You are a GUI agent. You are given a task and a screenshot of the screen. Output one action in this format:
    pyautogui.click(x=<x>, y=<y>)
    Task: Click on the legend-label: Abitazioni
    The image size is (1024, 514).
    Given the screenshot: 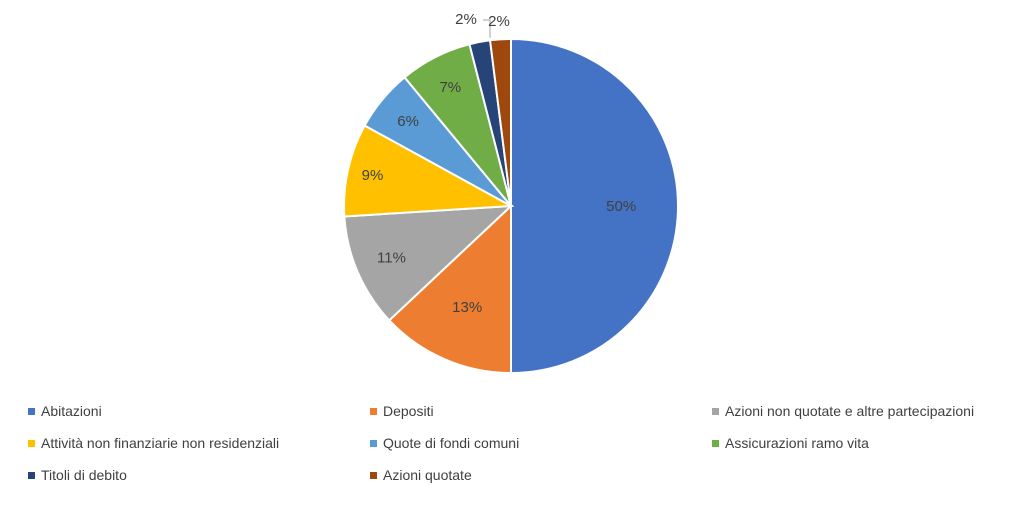 What is the action you would take?
    pyautogui.click(x=71, y=411)
    